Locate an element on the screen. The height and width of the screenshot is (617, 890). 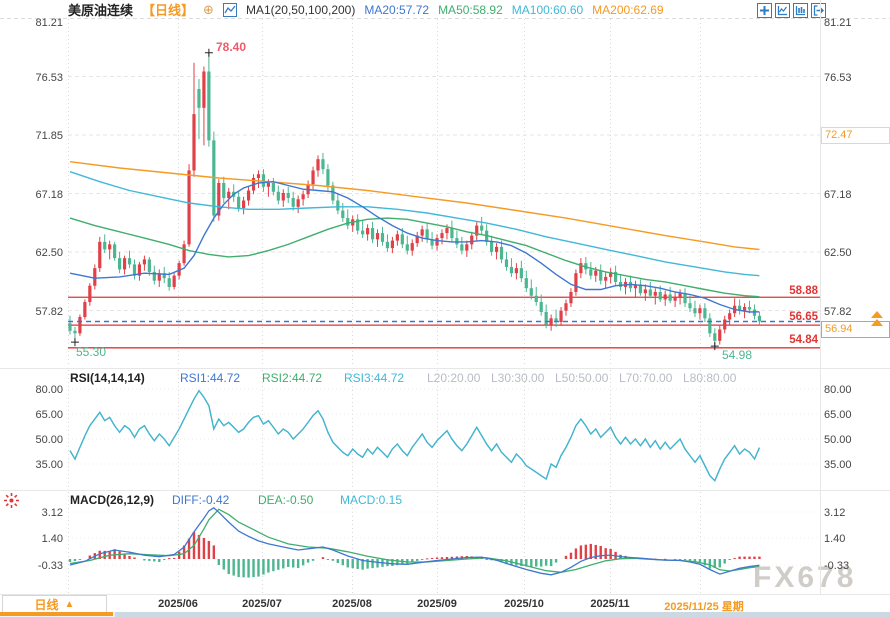
crosshair-icon is located at coordinates (764, 10).